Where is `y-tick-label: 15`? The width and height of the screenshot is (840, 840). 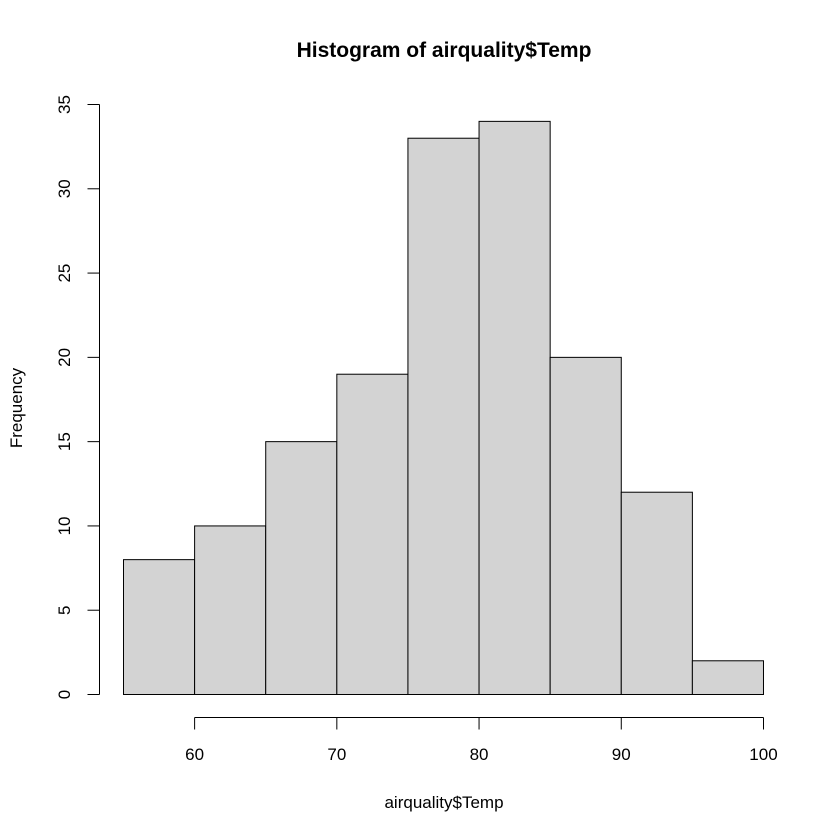
y-tick-label: 15 is located at coordinates (64, 441).